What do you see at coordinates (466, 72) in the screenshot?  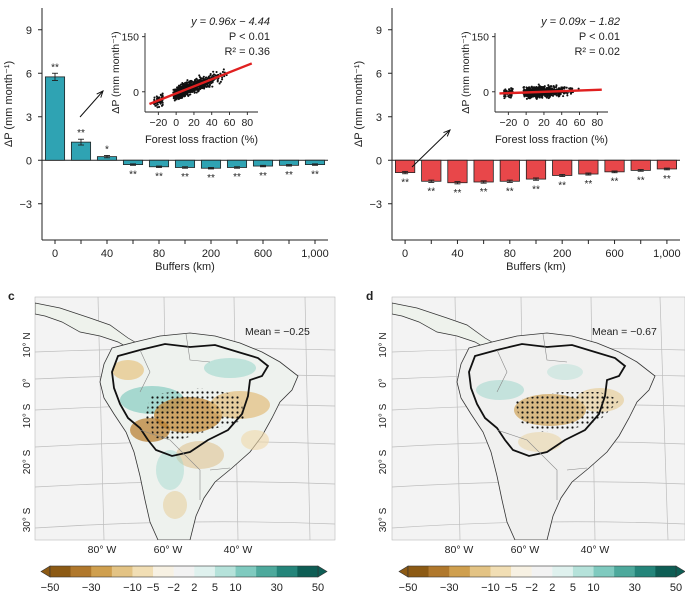 I see `inset-y-axis-label: ΔP (mm month⁻¹)` at bounding box center [466, 72].